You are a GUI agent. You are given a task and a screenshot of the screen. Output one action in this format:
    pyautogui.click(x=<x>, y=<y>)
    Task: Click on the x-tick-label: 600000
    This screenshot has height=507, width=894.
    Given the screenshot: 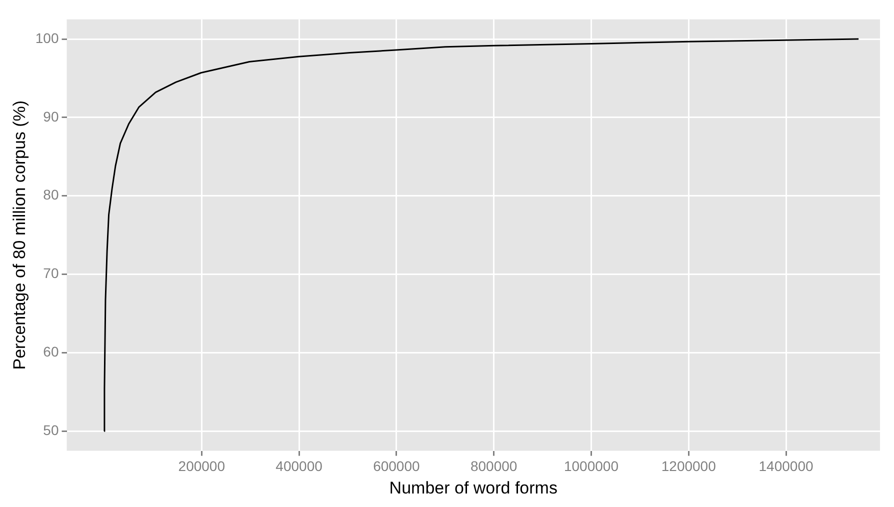 What is the action you would take?
    pyautogui.click(x=396, y=466)
    